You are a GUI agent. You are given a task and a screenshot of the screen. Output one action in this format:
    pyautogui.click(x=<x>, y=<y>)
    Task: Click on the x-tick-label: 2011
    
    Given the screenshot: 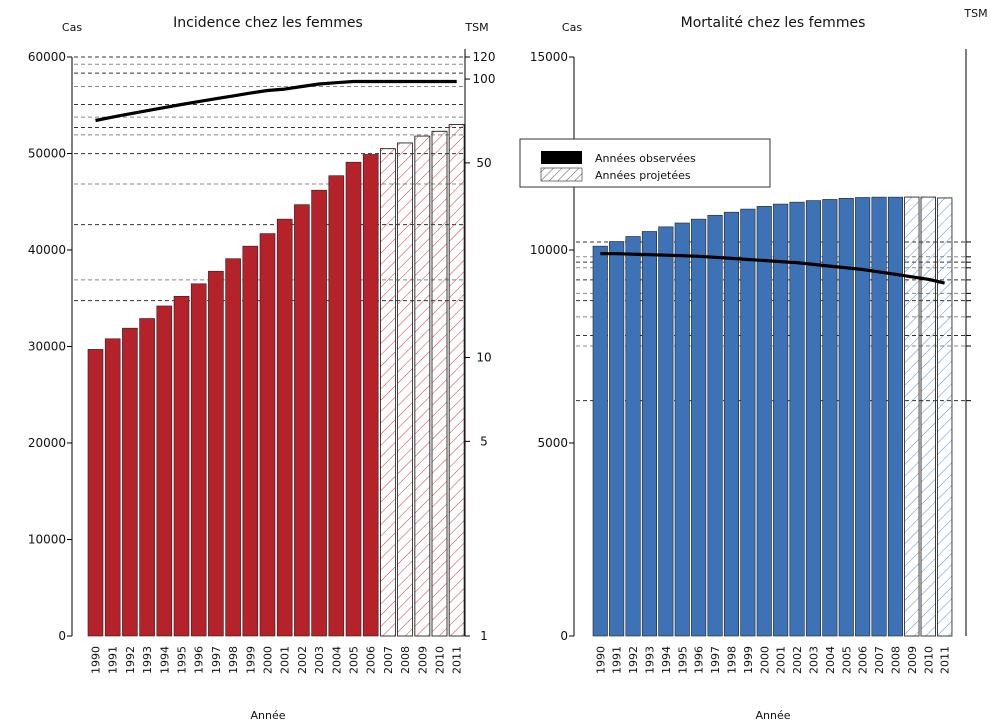 What is the action you would take?
    pyautogui.click(x=945, y=660)
    